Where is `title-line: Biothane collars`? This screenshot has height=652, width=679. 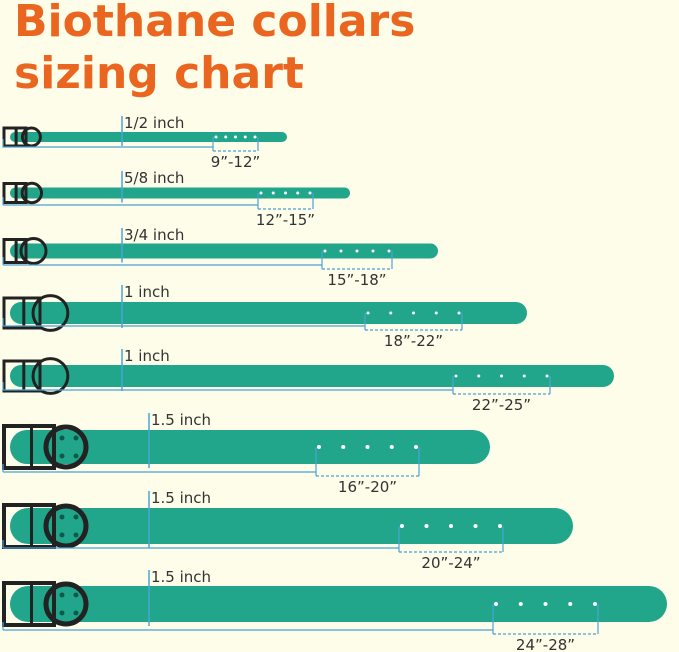
title-line: Biothane collars is located at coordinates (214, 23).